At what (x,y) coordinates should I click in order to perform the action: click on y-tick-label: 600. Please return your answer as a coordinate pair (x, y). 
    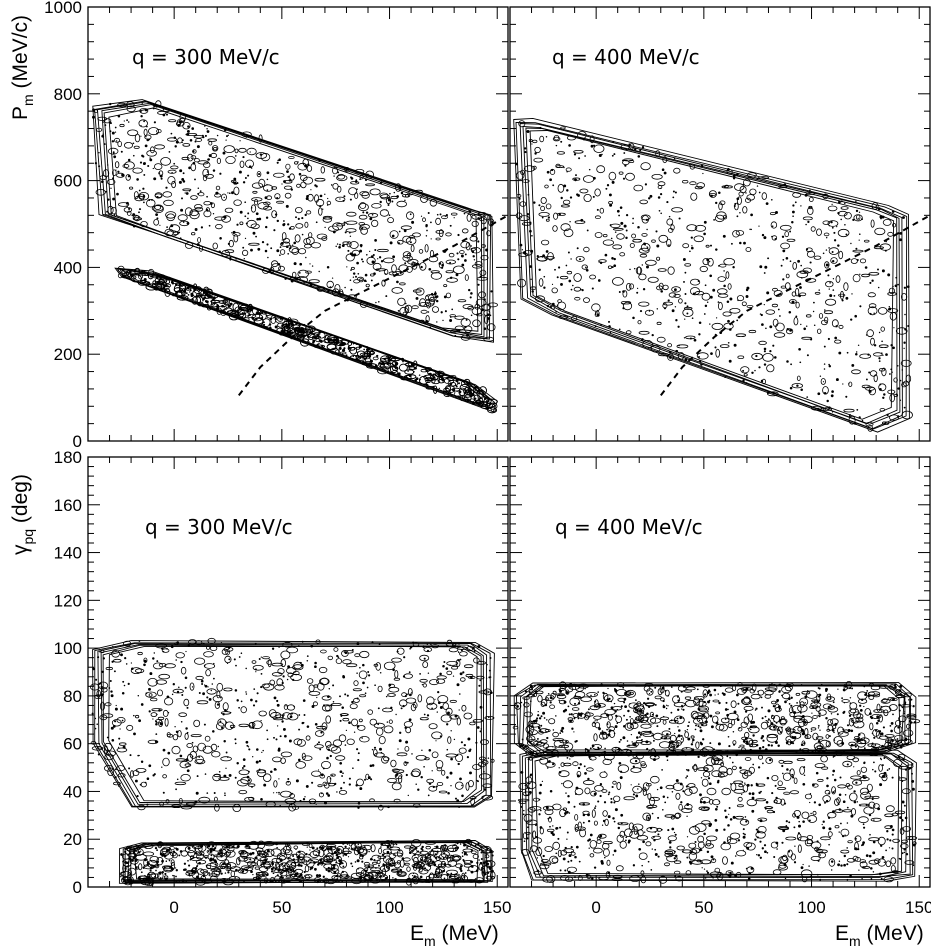
    Looking at the image, I should click on (68, 181).